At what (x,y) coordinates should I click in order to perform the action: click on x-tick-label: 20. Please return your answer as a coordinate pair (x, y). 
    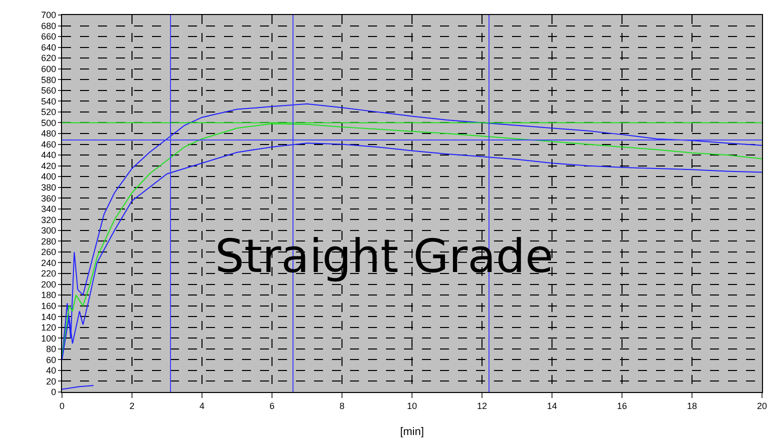
    Looking at the image, I should click on (762, 405).